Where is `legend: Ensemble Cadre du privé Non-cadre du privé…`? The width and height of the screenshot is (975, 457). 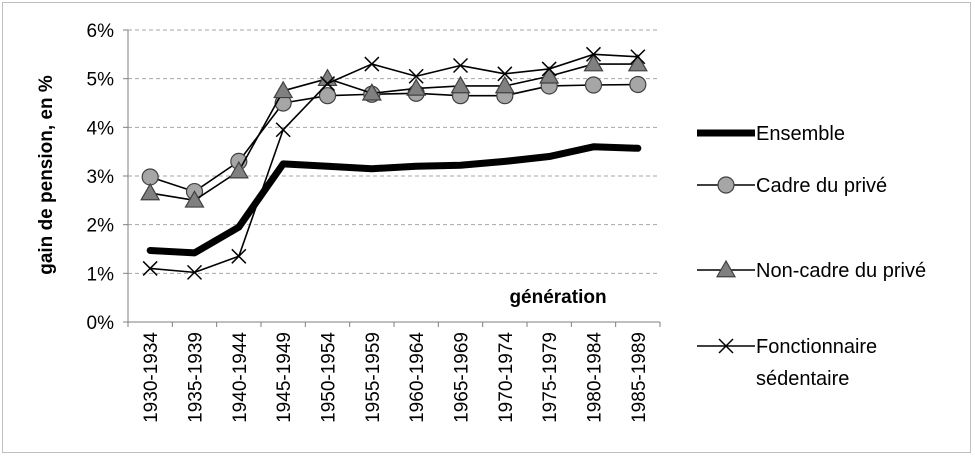
legend: Ensemble Cadre du privé Non-cadre du privé… is located at coordinates (811, 256).